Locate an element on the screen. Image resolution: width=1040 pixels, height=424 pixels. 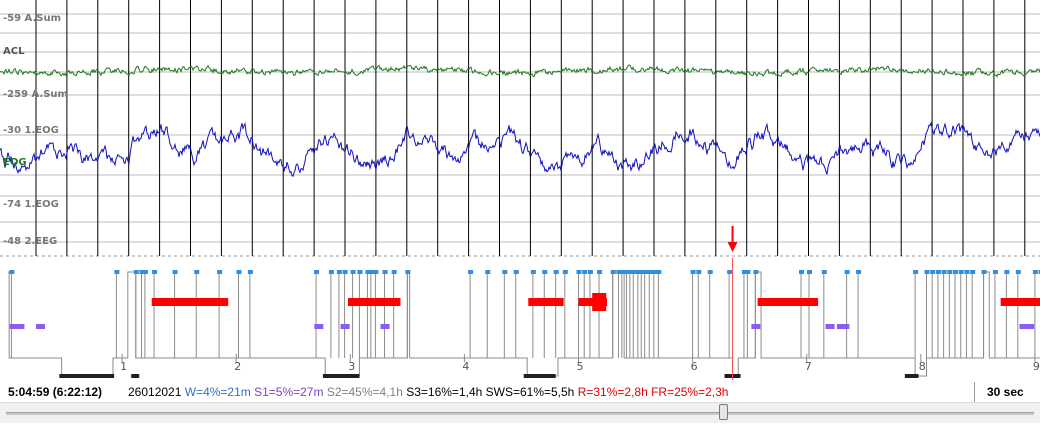
channel-name-eog: EOG is located at coordinates (15, 162).